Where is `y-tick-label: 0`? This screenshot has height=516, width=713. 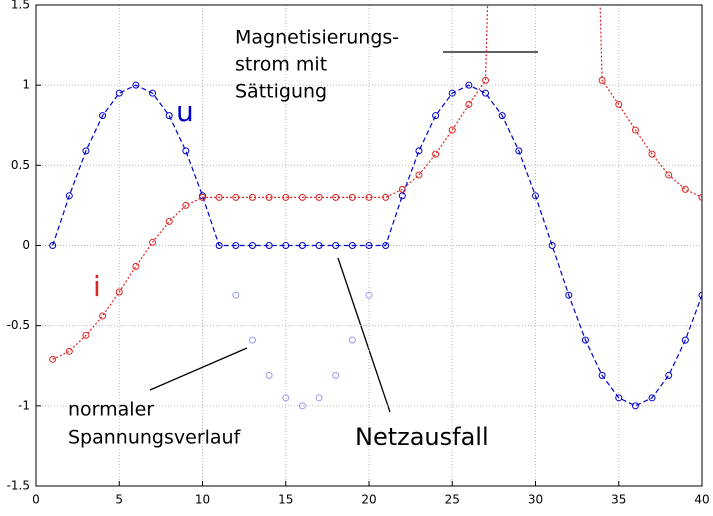
y-tick-label: 0 is located at coordinates (26, 245).